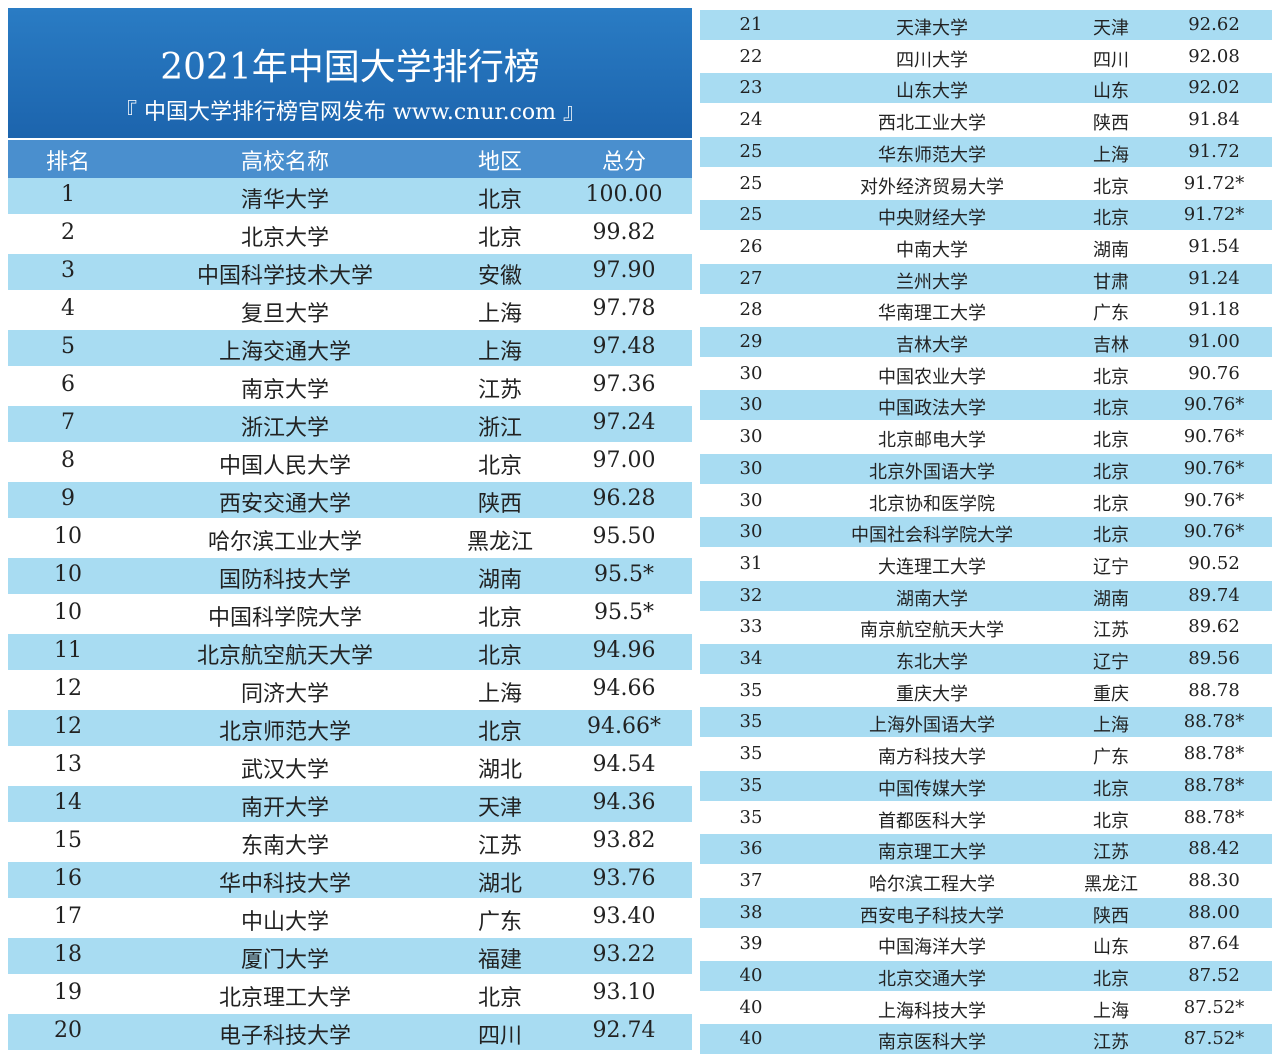 This screenshot has width=1280, height=1060. I want to click on table-cell: 哈尔滨工程大学, so click(932, 884).